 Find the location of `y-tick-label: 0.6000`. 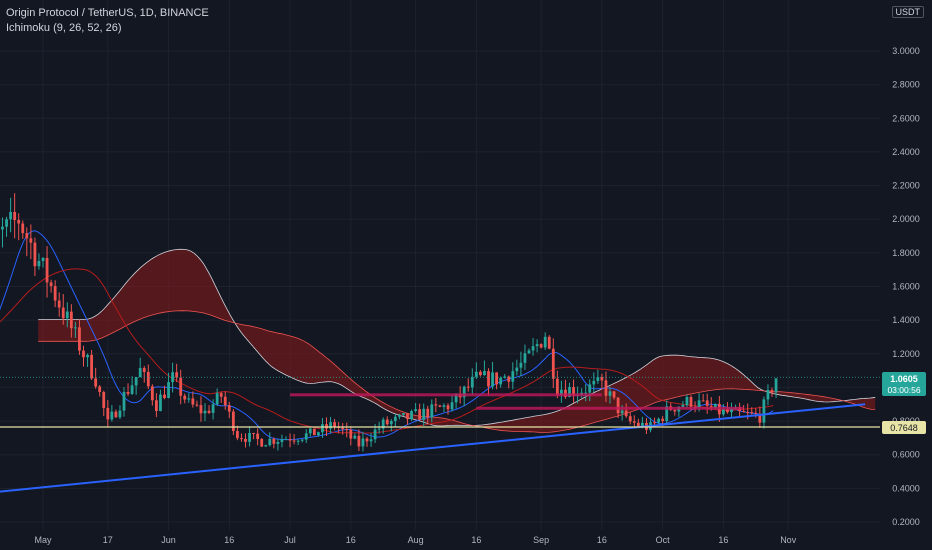

y-tick-label: 0.6000 is located at coordinates (906, 455).